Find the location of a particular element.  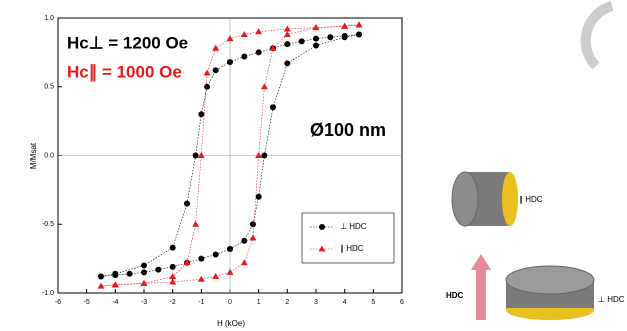

x-tick-label: -4 is located at coordinates (115, 302).